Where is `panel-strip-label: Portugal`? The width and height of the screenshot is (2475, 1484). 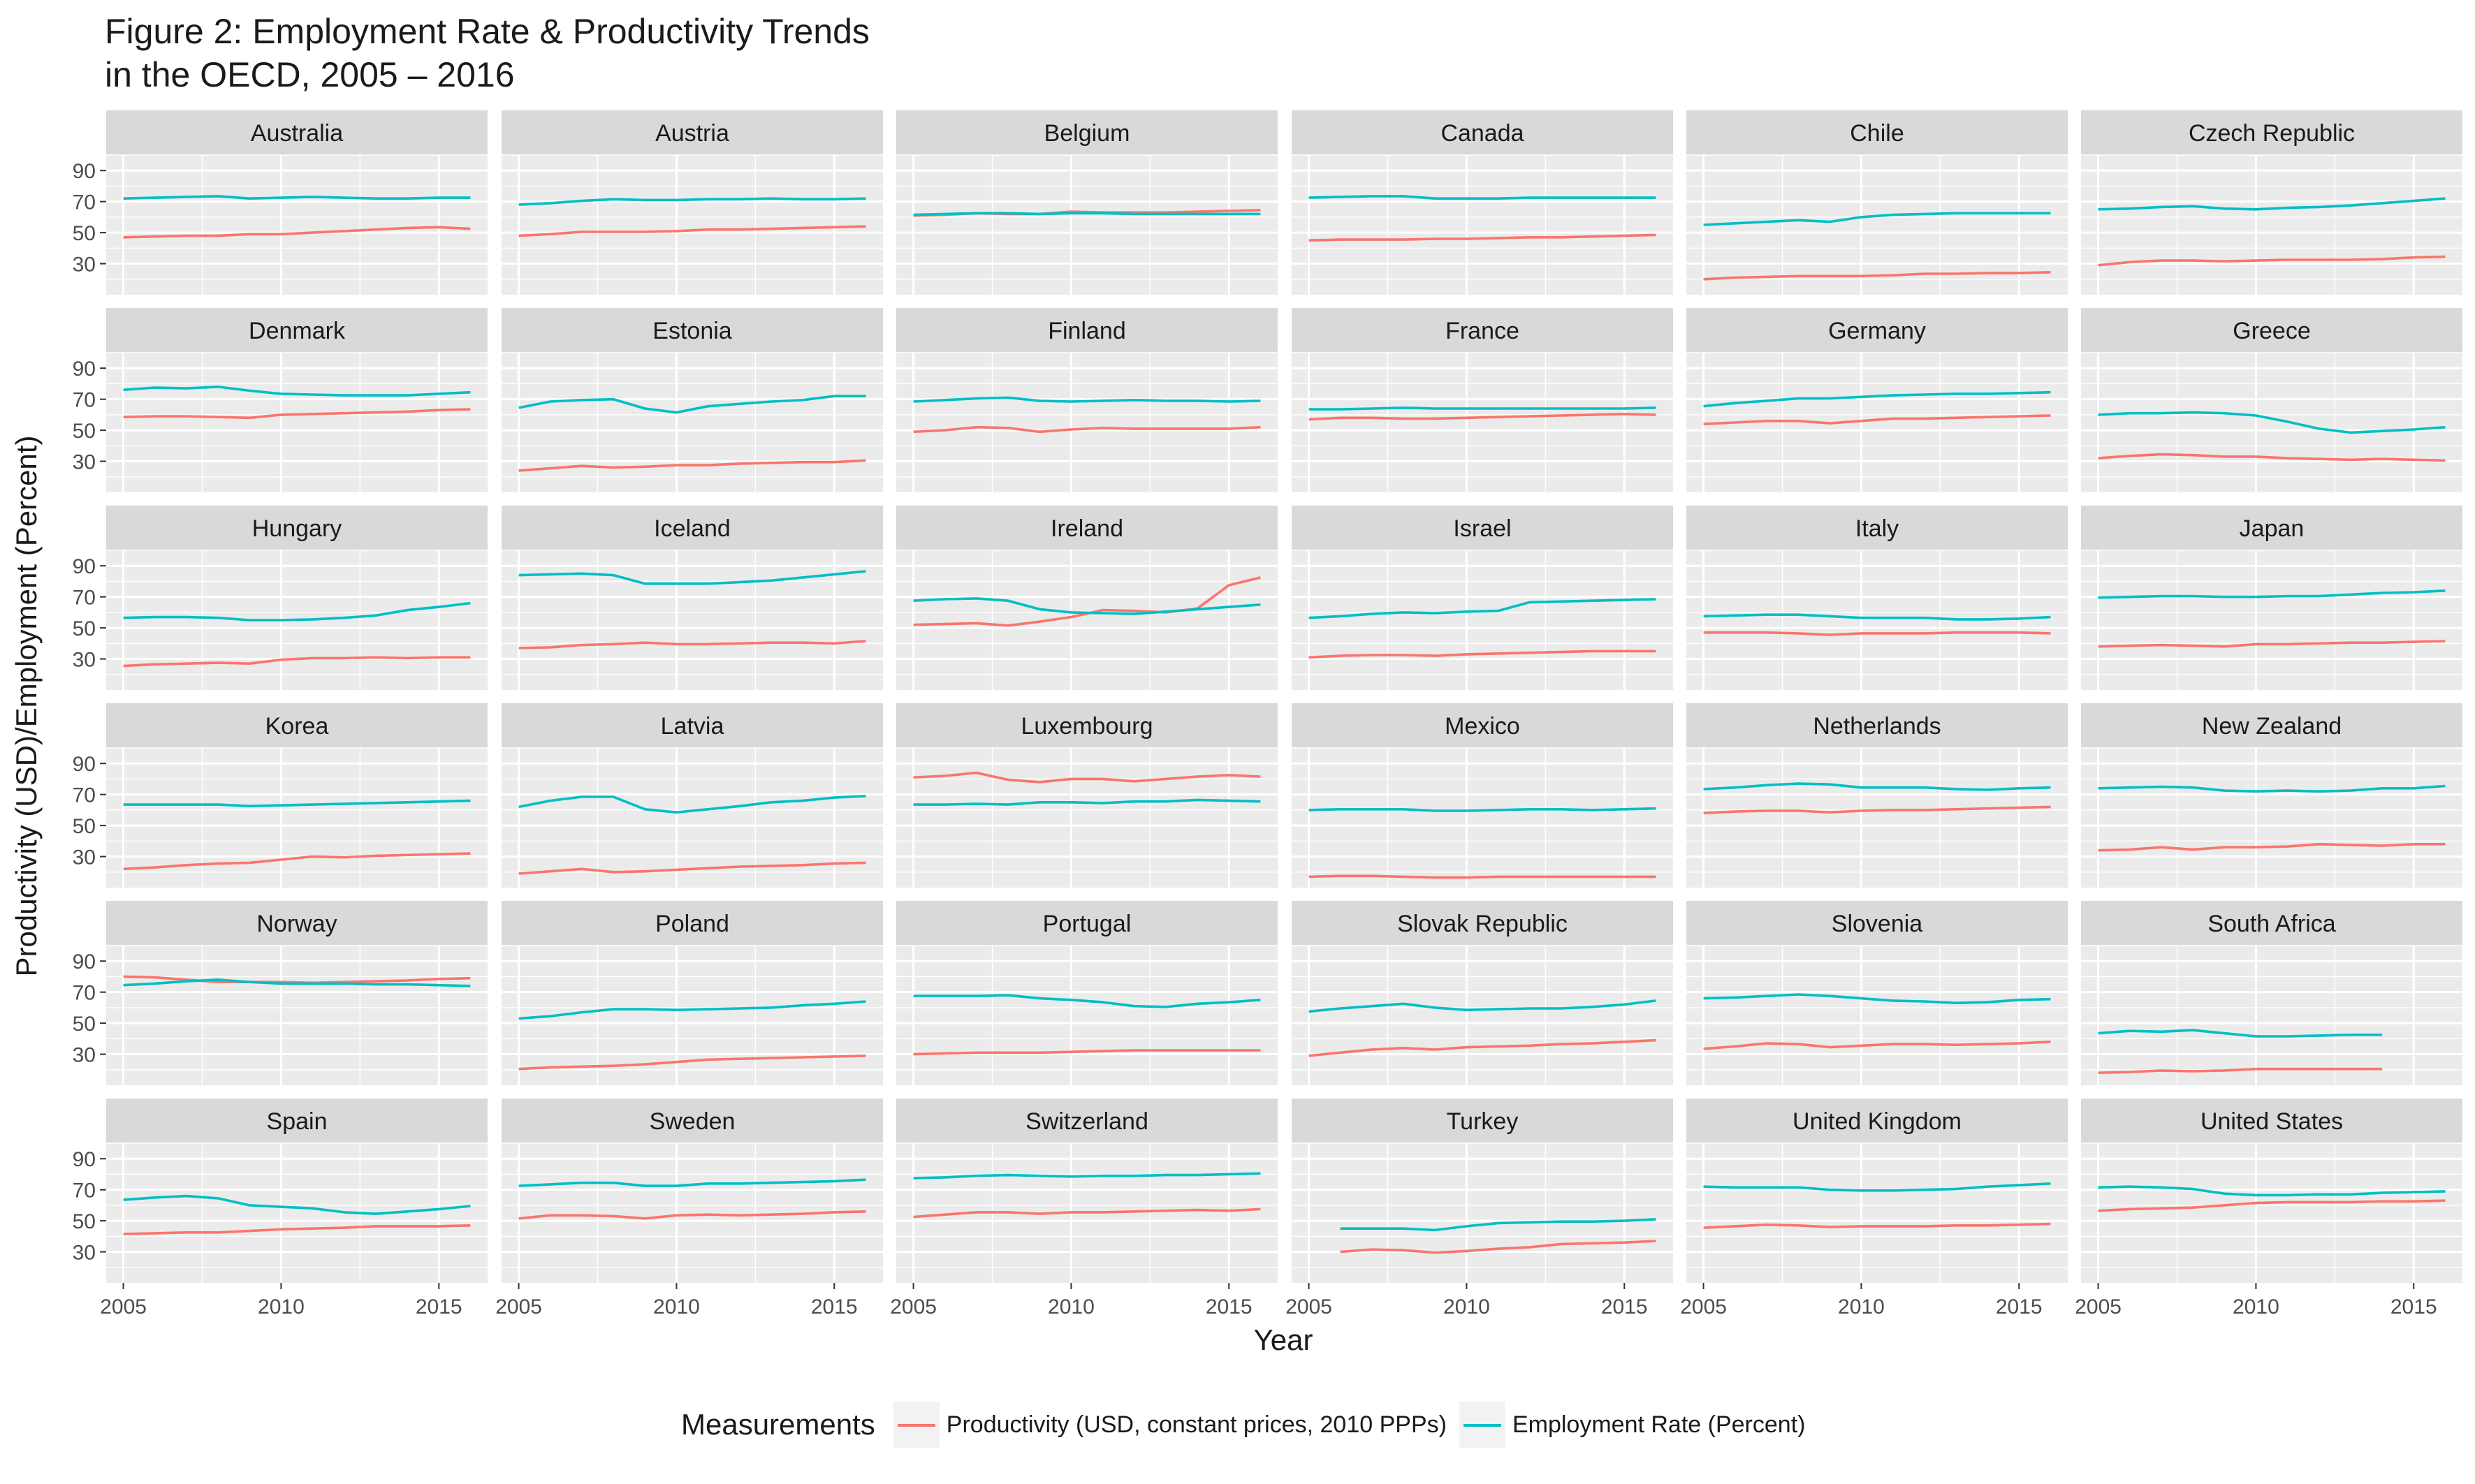
panel-strip-label: Portugal is located at coordinates (1087, 924).